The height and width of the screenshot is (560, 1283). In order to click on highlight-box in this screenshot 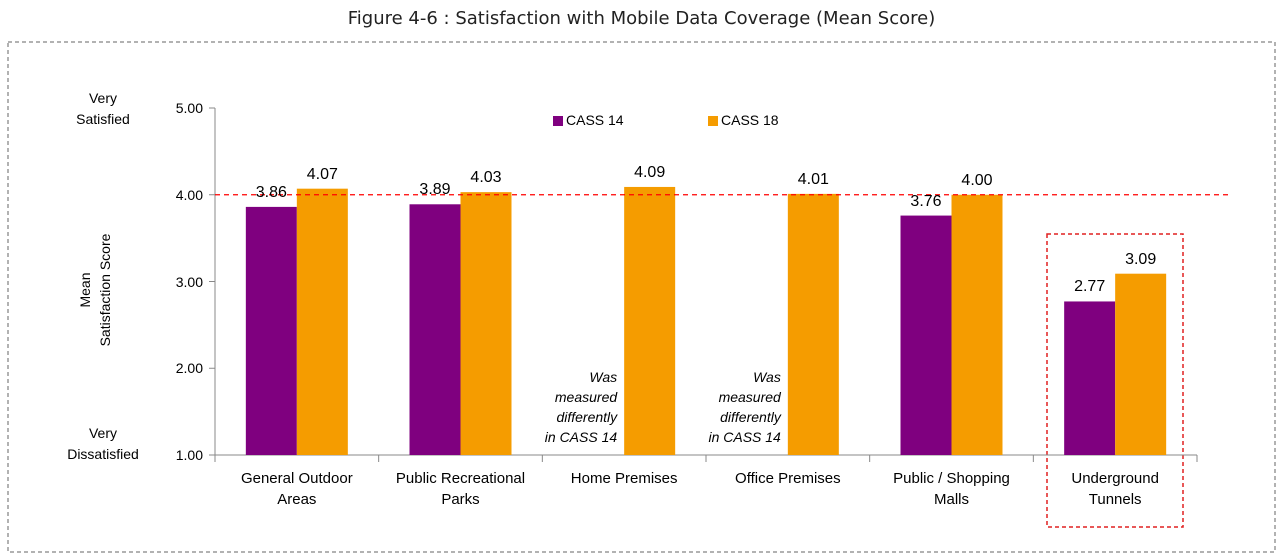, I will do `click(1115, 380)`.